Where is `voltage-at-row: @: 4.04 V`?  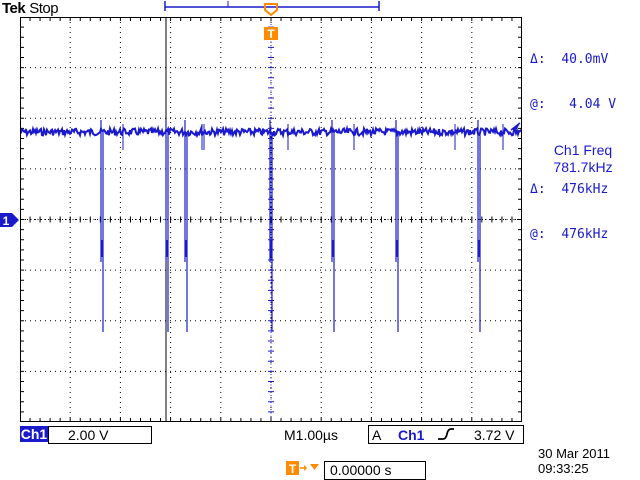
voltage-at-row: @: 4.04 V is located at coordinates (573, 104).